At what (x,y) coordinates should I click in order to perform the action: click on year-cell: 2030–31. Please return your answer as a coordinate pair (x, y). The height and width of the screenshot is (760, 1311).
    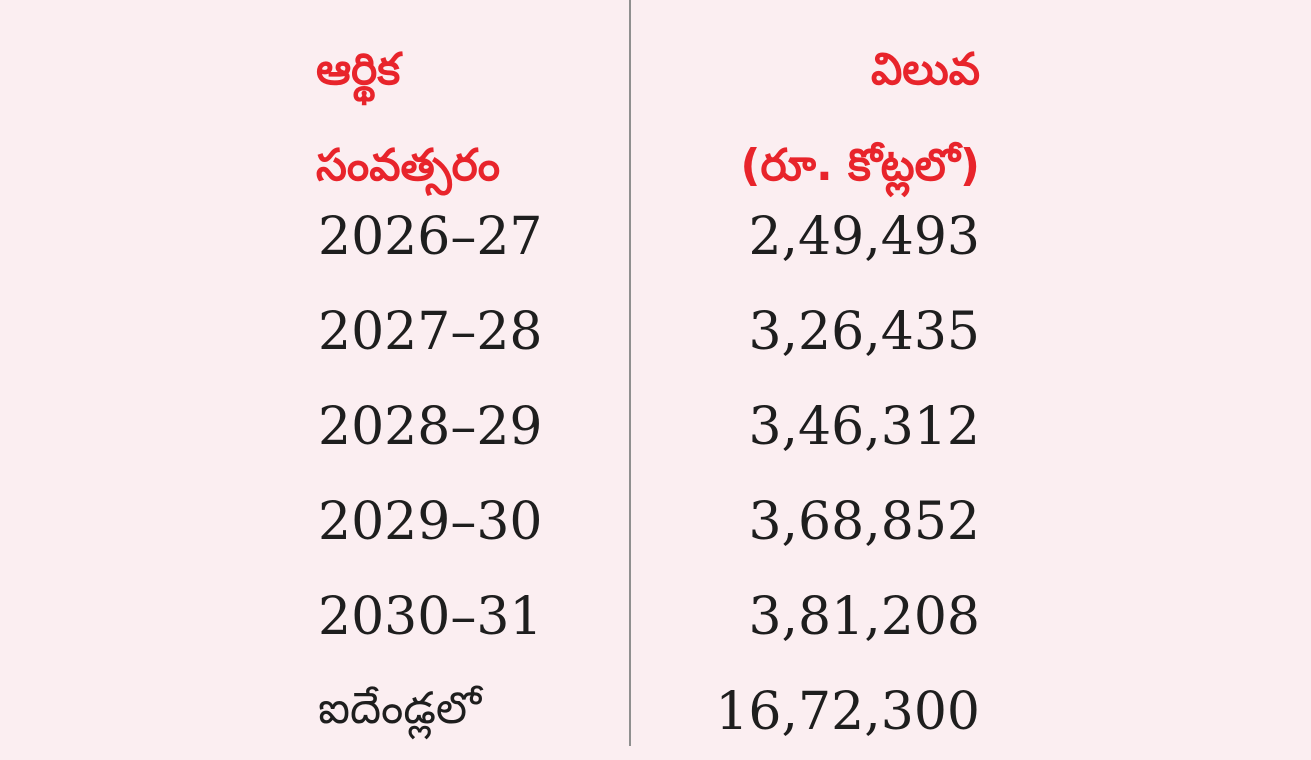
    Looking at the image, I should click on (430, 617).